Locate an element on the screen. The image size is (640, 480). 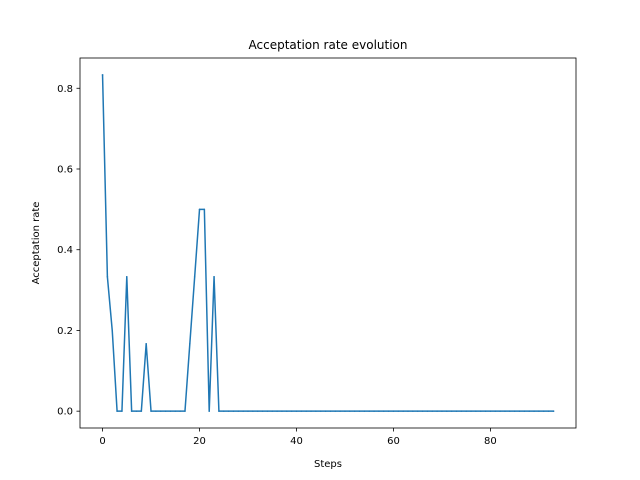
y-tick-label: 0.6 is located at coordinates (65, 169).